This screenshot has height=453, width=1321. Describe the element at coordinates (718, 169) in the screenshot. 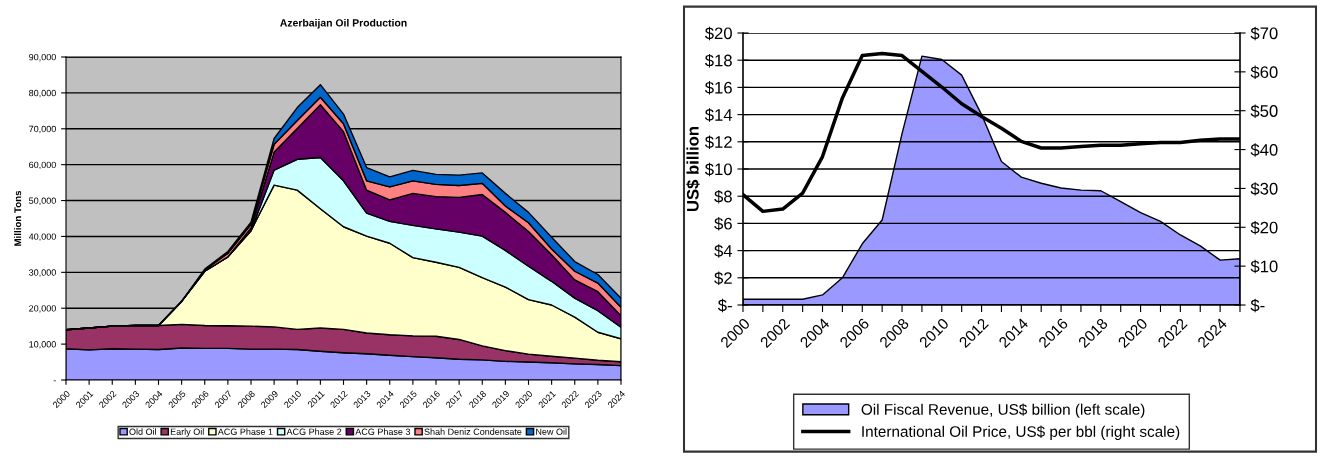

I see `y-tick-label: $10` at that location.